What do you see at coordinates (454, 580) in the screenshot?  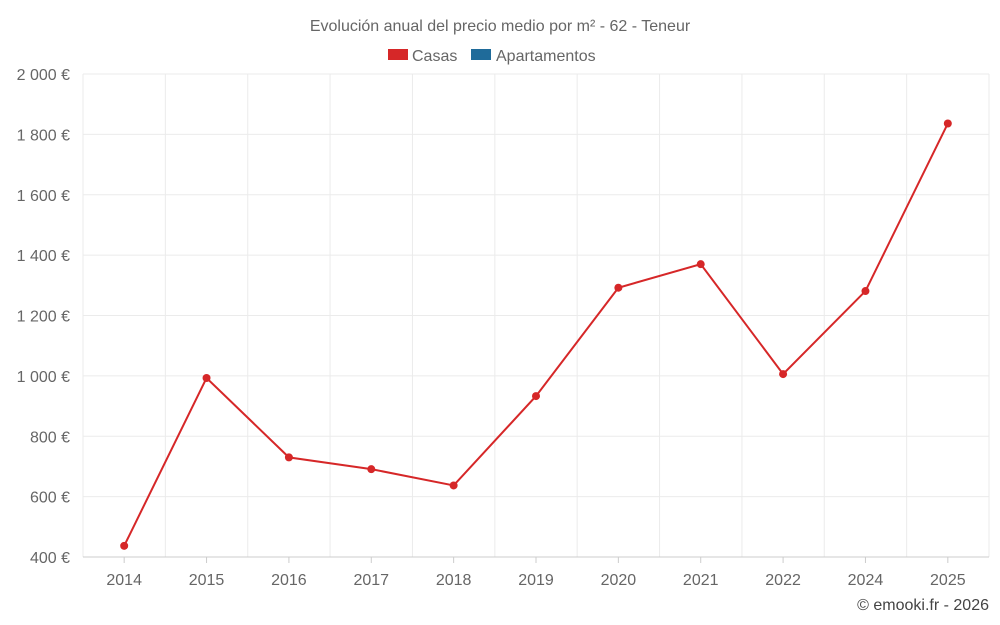 I see `x-tick-label: 2018` at bounding box center [454, 580].